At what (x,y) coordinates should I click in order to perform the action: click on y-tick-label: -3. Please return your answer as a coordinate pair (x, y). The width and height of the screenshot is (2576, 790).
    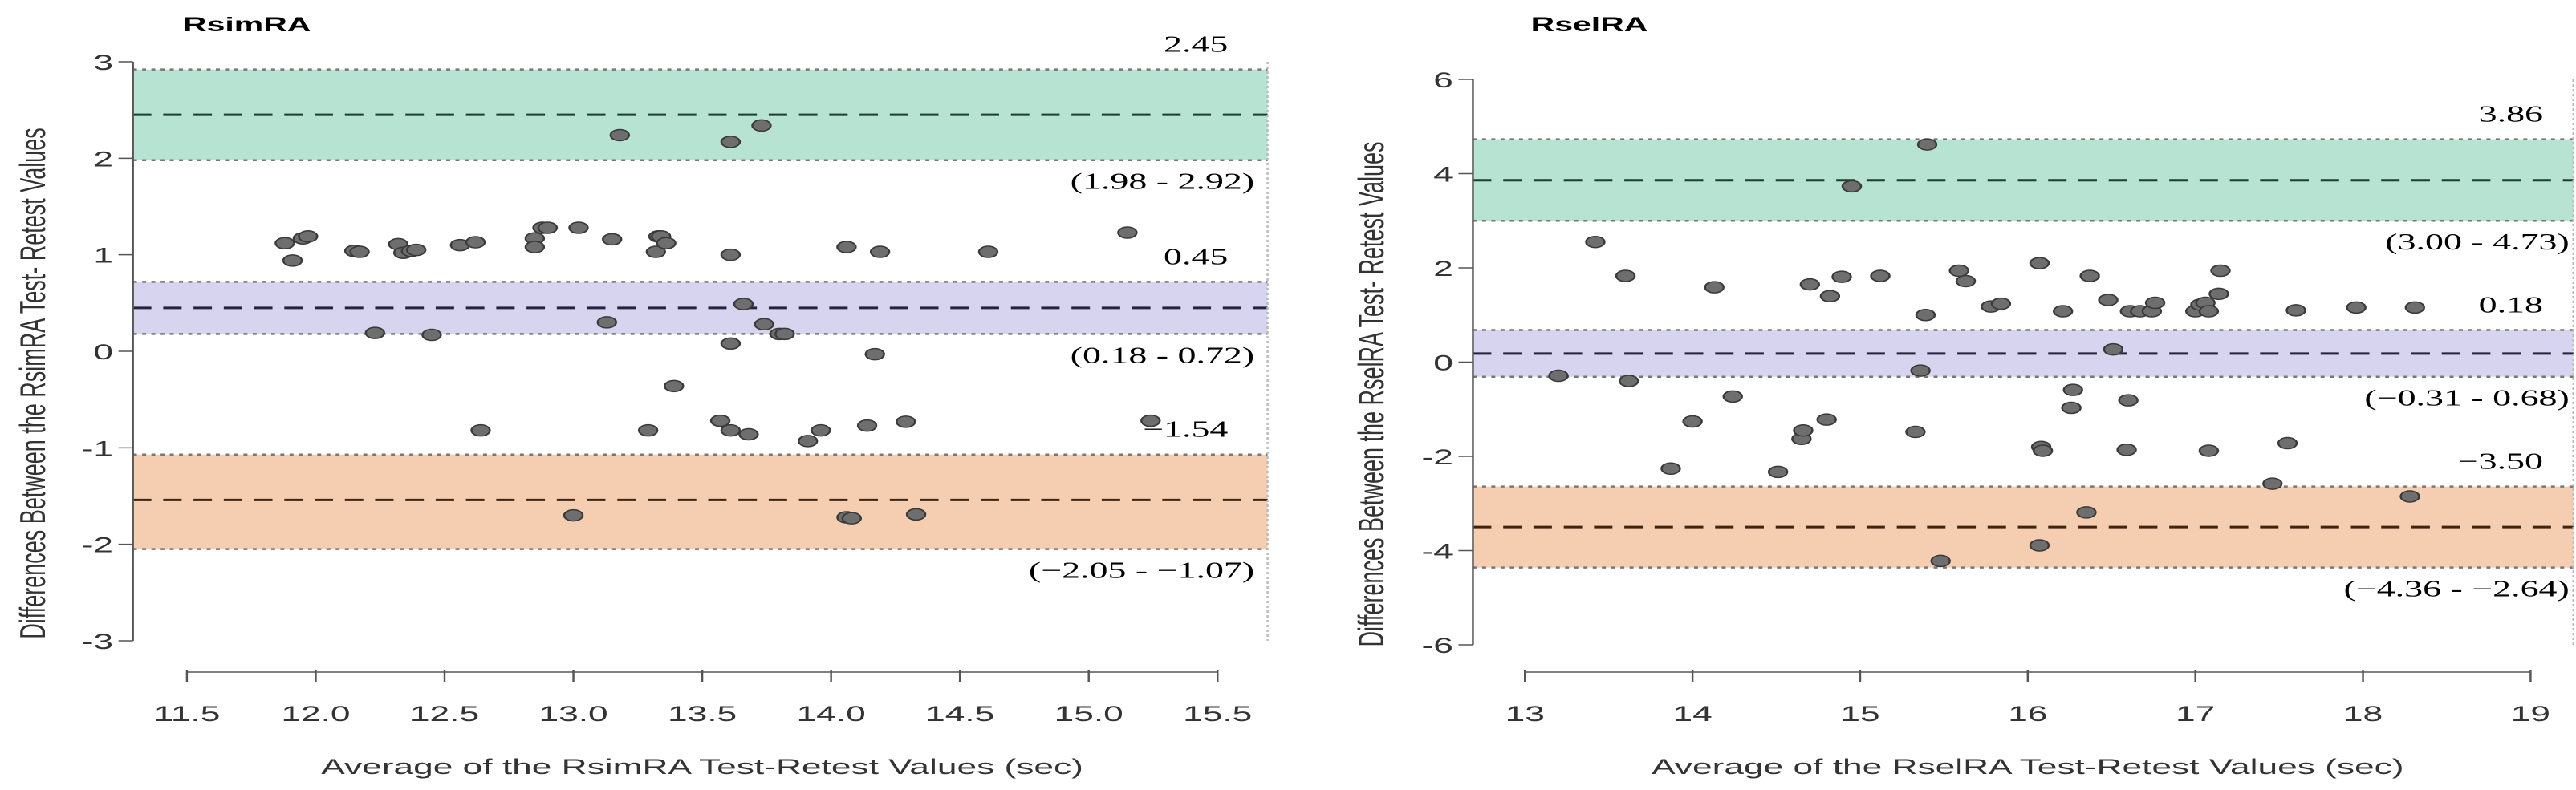
    Looking at the image, I should click on (98, 642).